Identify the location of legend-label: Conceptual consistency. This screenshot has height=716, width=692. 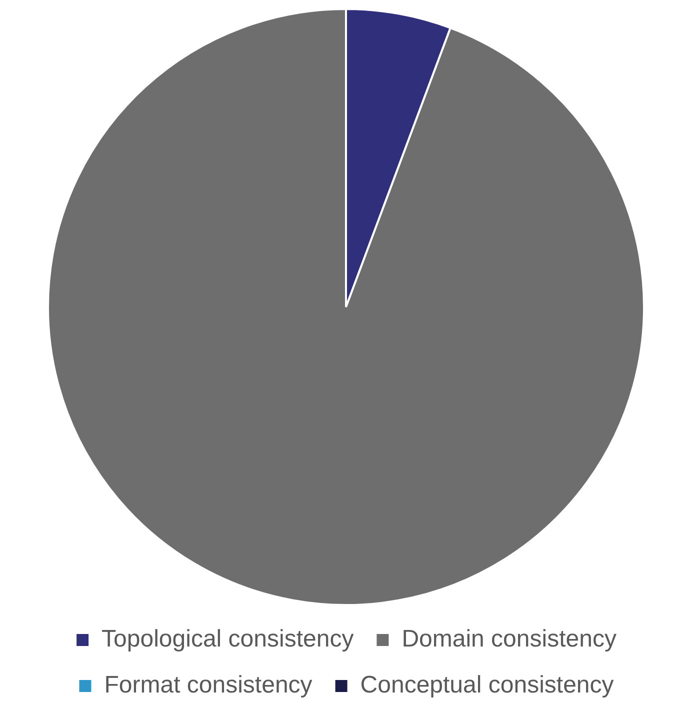
(487, 685).